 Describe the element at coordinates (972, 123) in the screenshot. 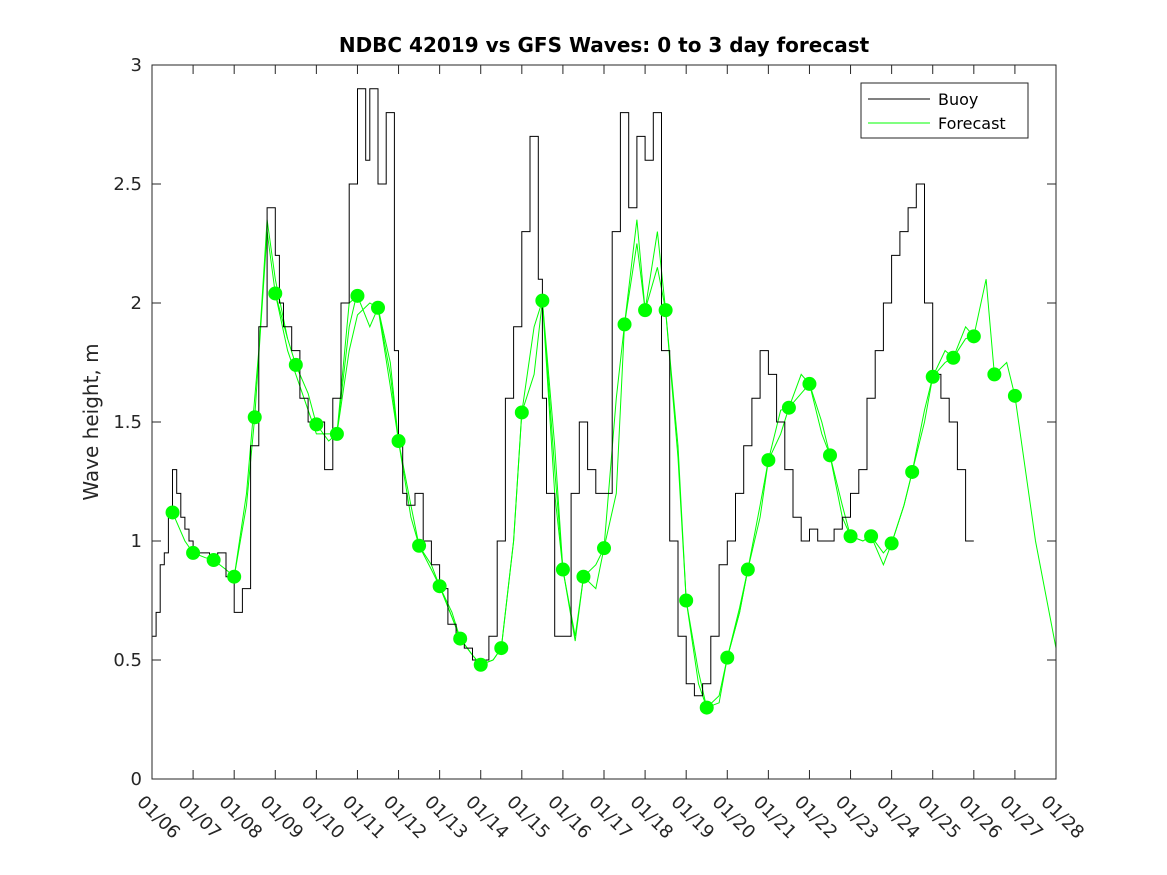

I see `legend-forecast-label: Forecast` at that location.